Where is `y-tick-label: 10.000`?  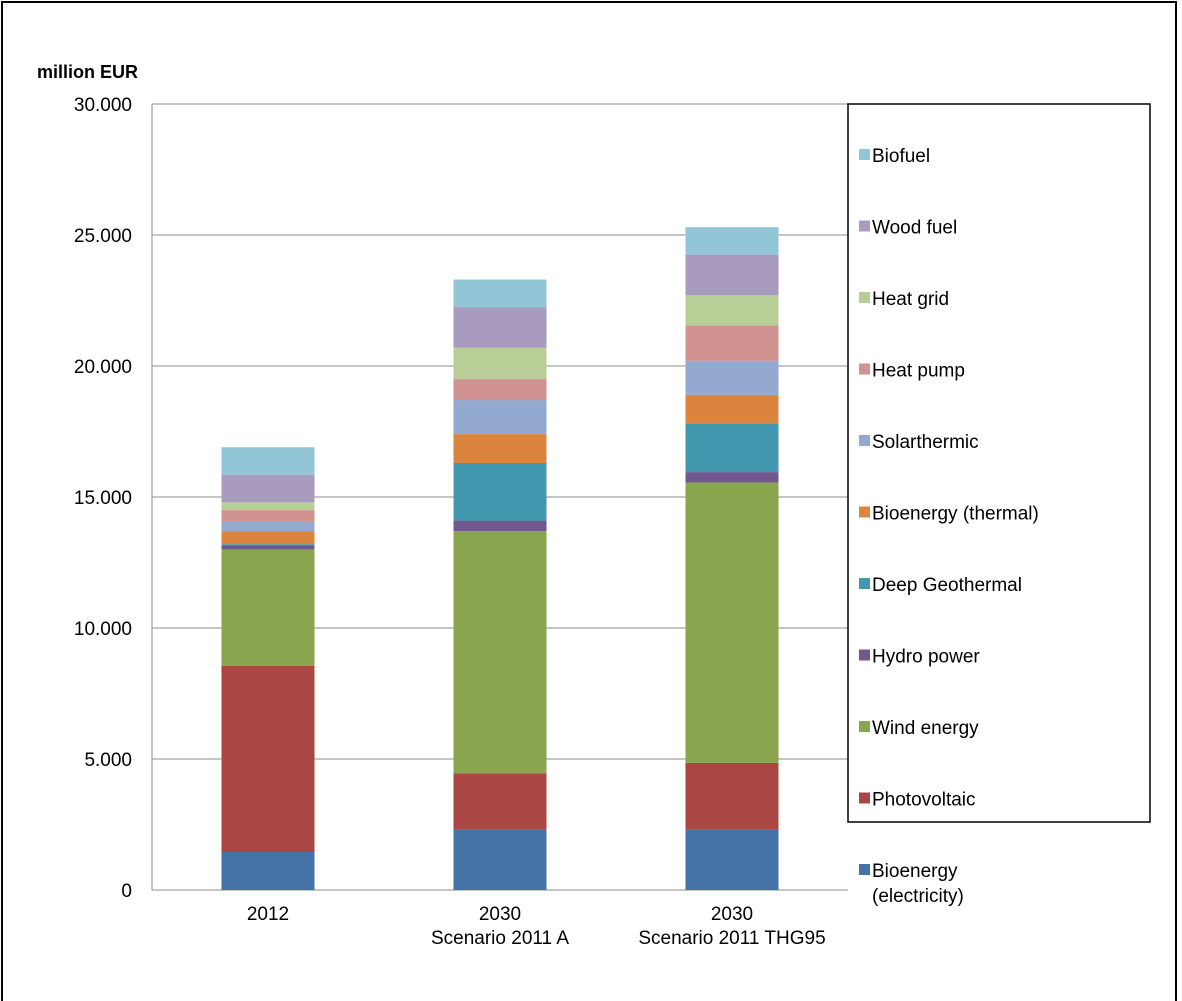 y-tick-label: 10.000 is located at coordinates (103, 629).